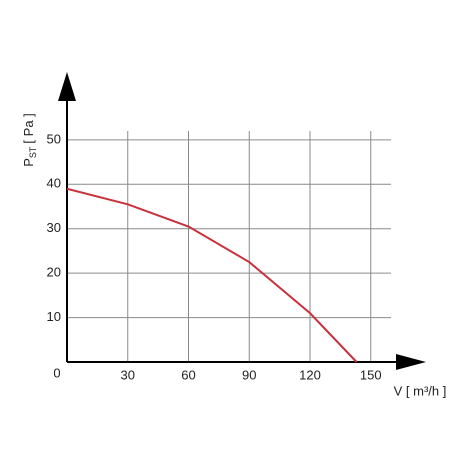 The width and height of the screenshot is (470, 470). What do you see at coordinates (54, 272) in the screenshot?
I see `y-tick-label: 20` at bounding box center [54, 272].